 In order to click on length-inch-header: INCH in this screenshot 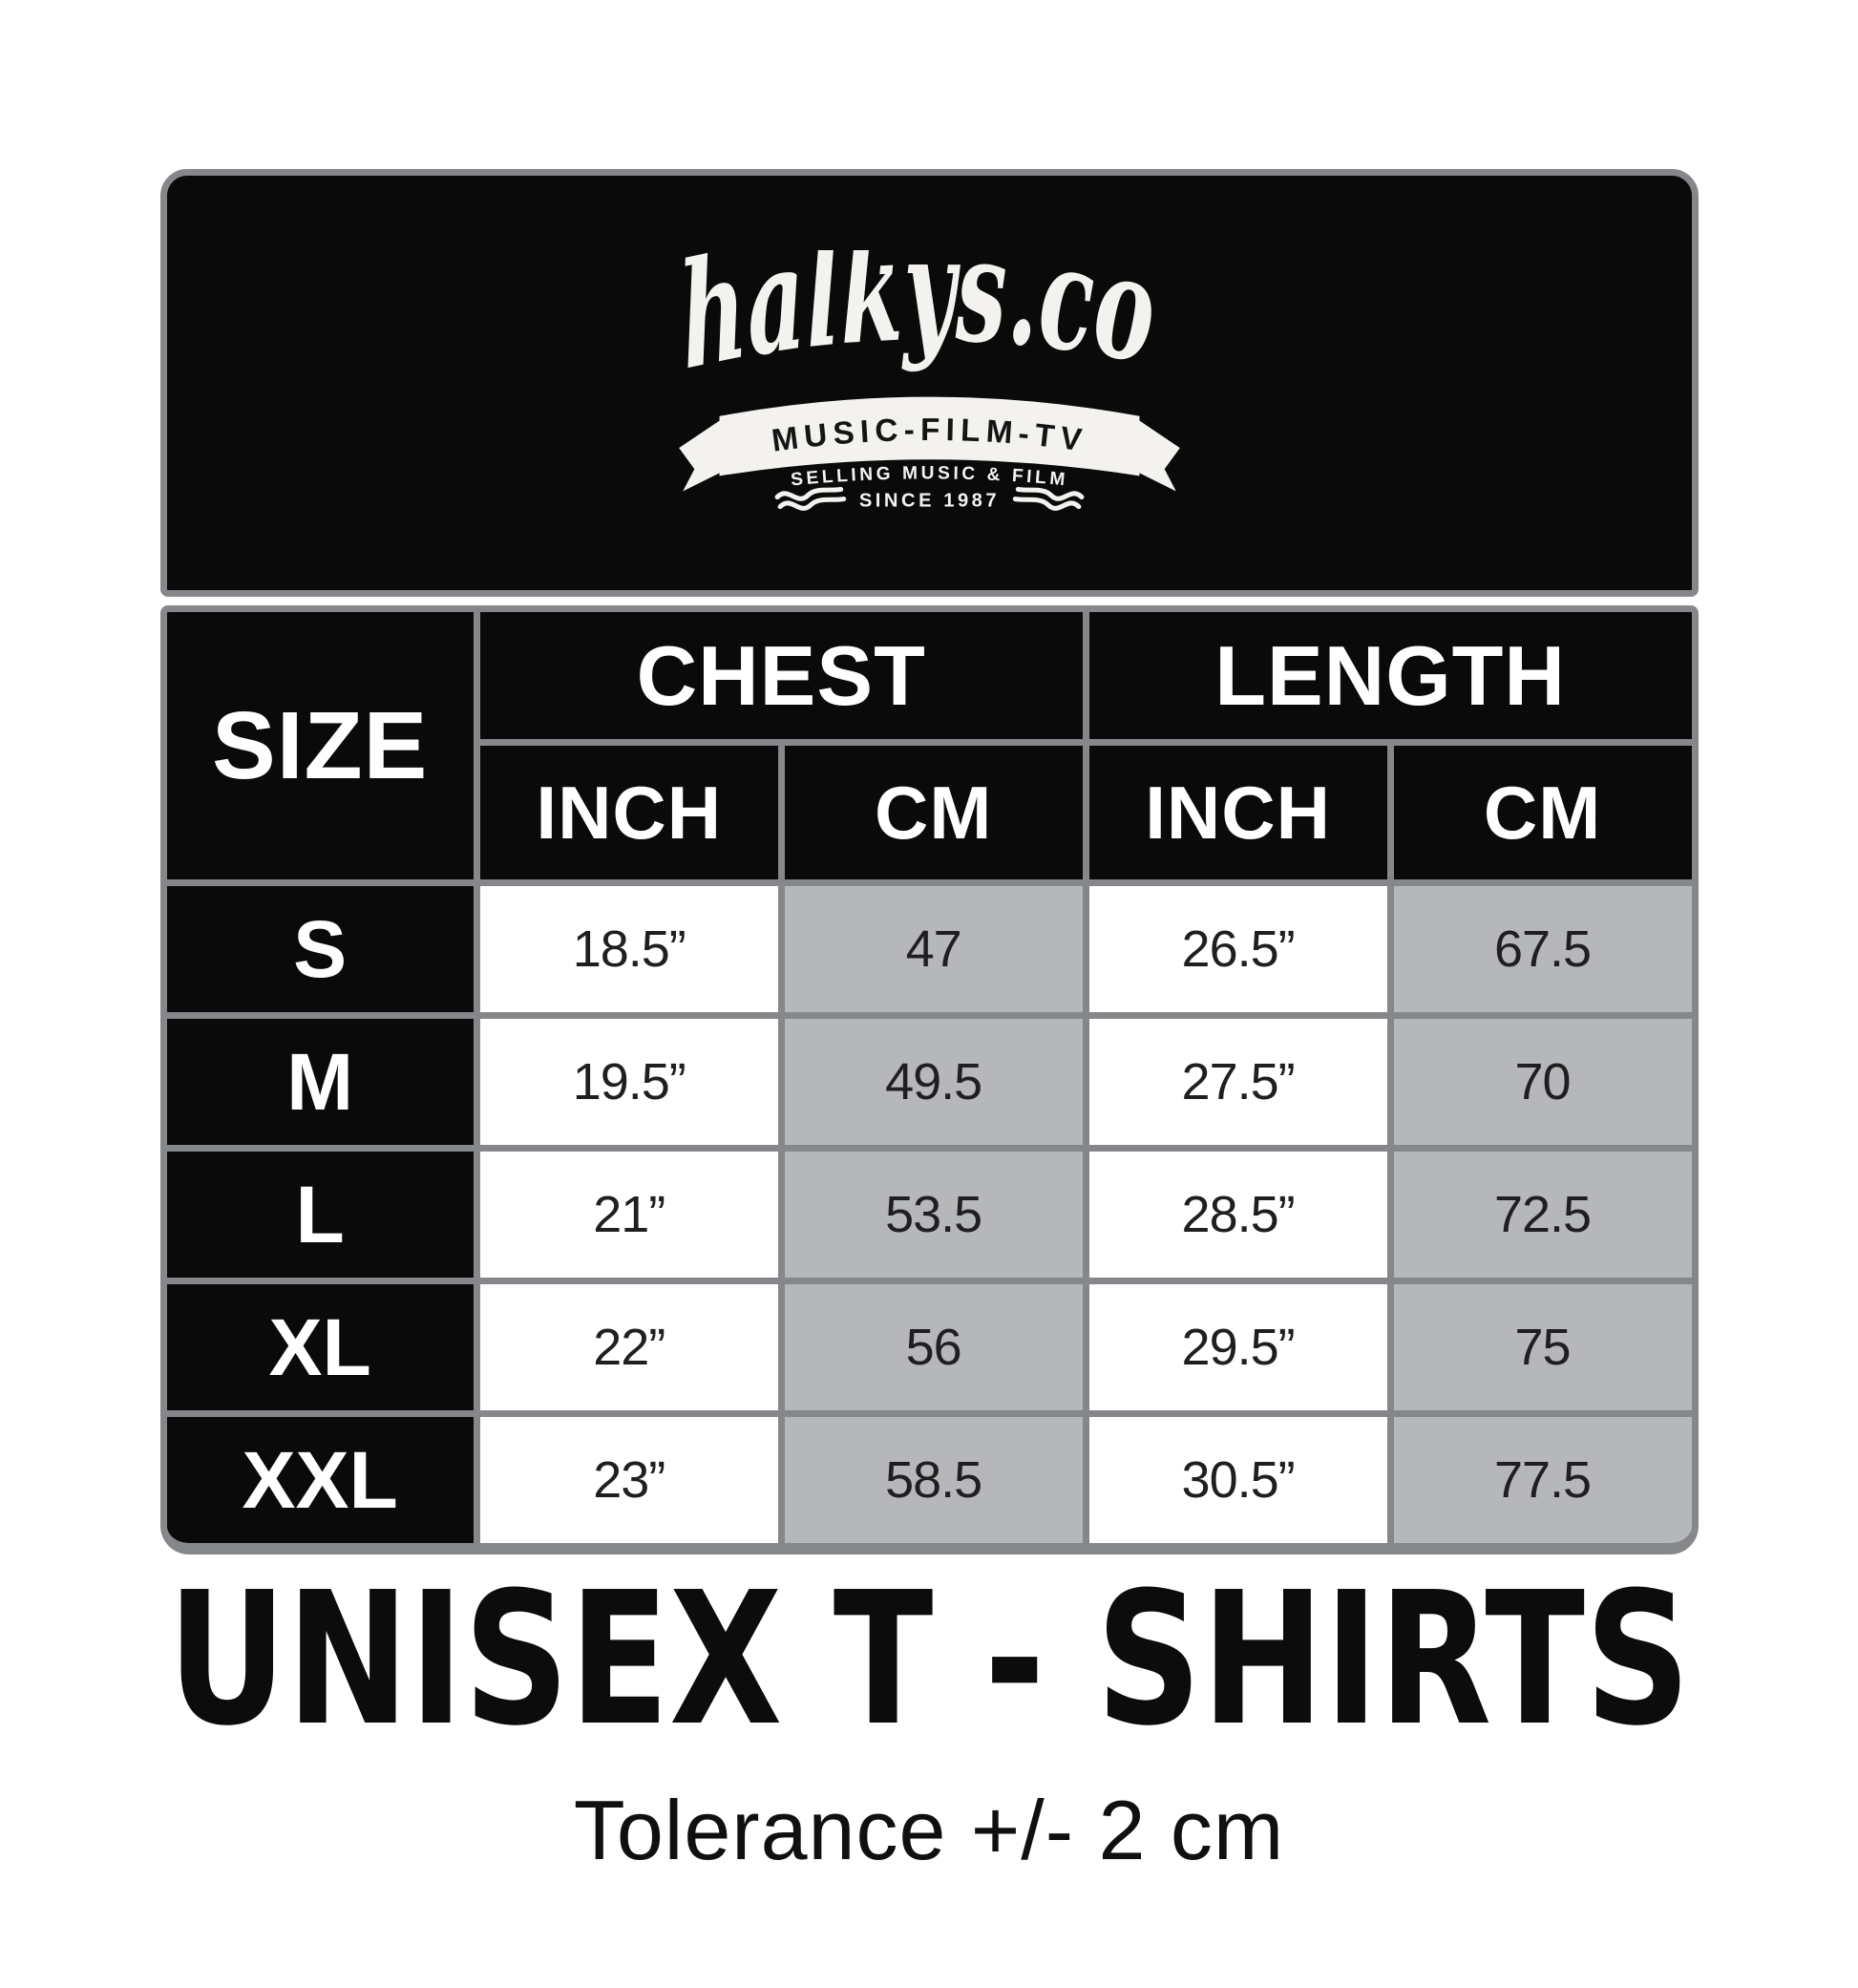, I will do `click(1237, 812)`.